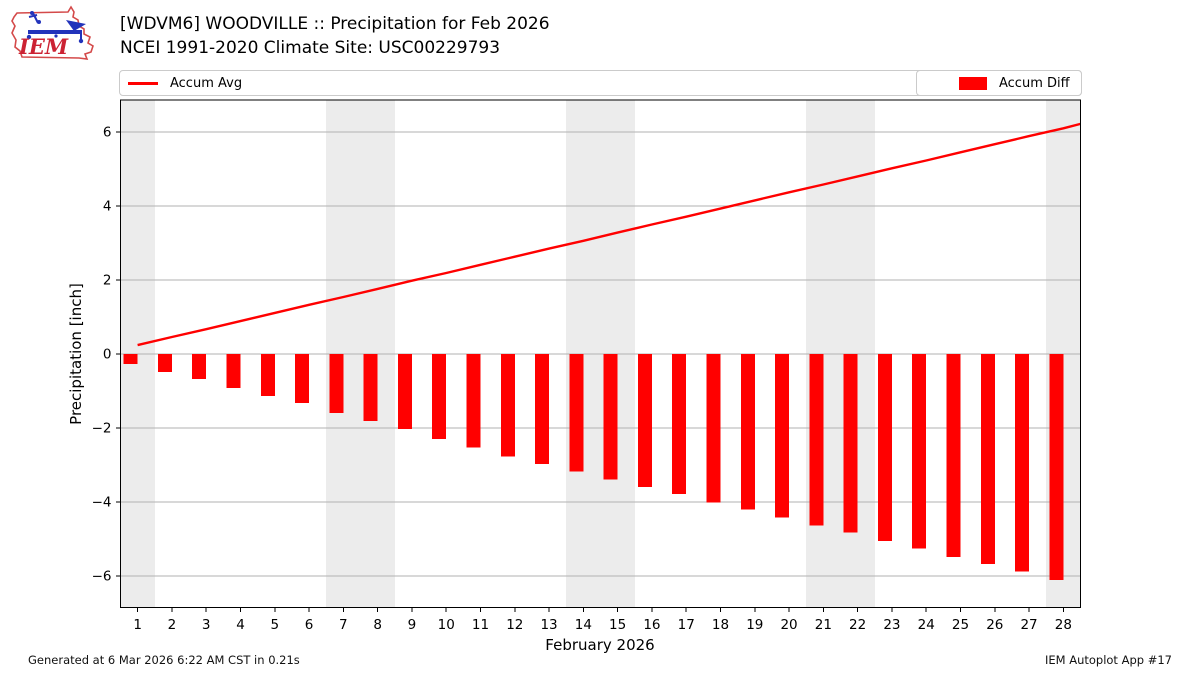 The width and height of the screenshot is (1200, 675). What do you see at coordinates (43, 46) in the screenshot?
I see `iem-logo-text: IEM` at bounding box center [43, 46].